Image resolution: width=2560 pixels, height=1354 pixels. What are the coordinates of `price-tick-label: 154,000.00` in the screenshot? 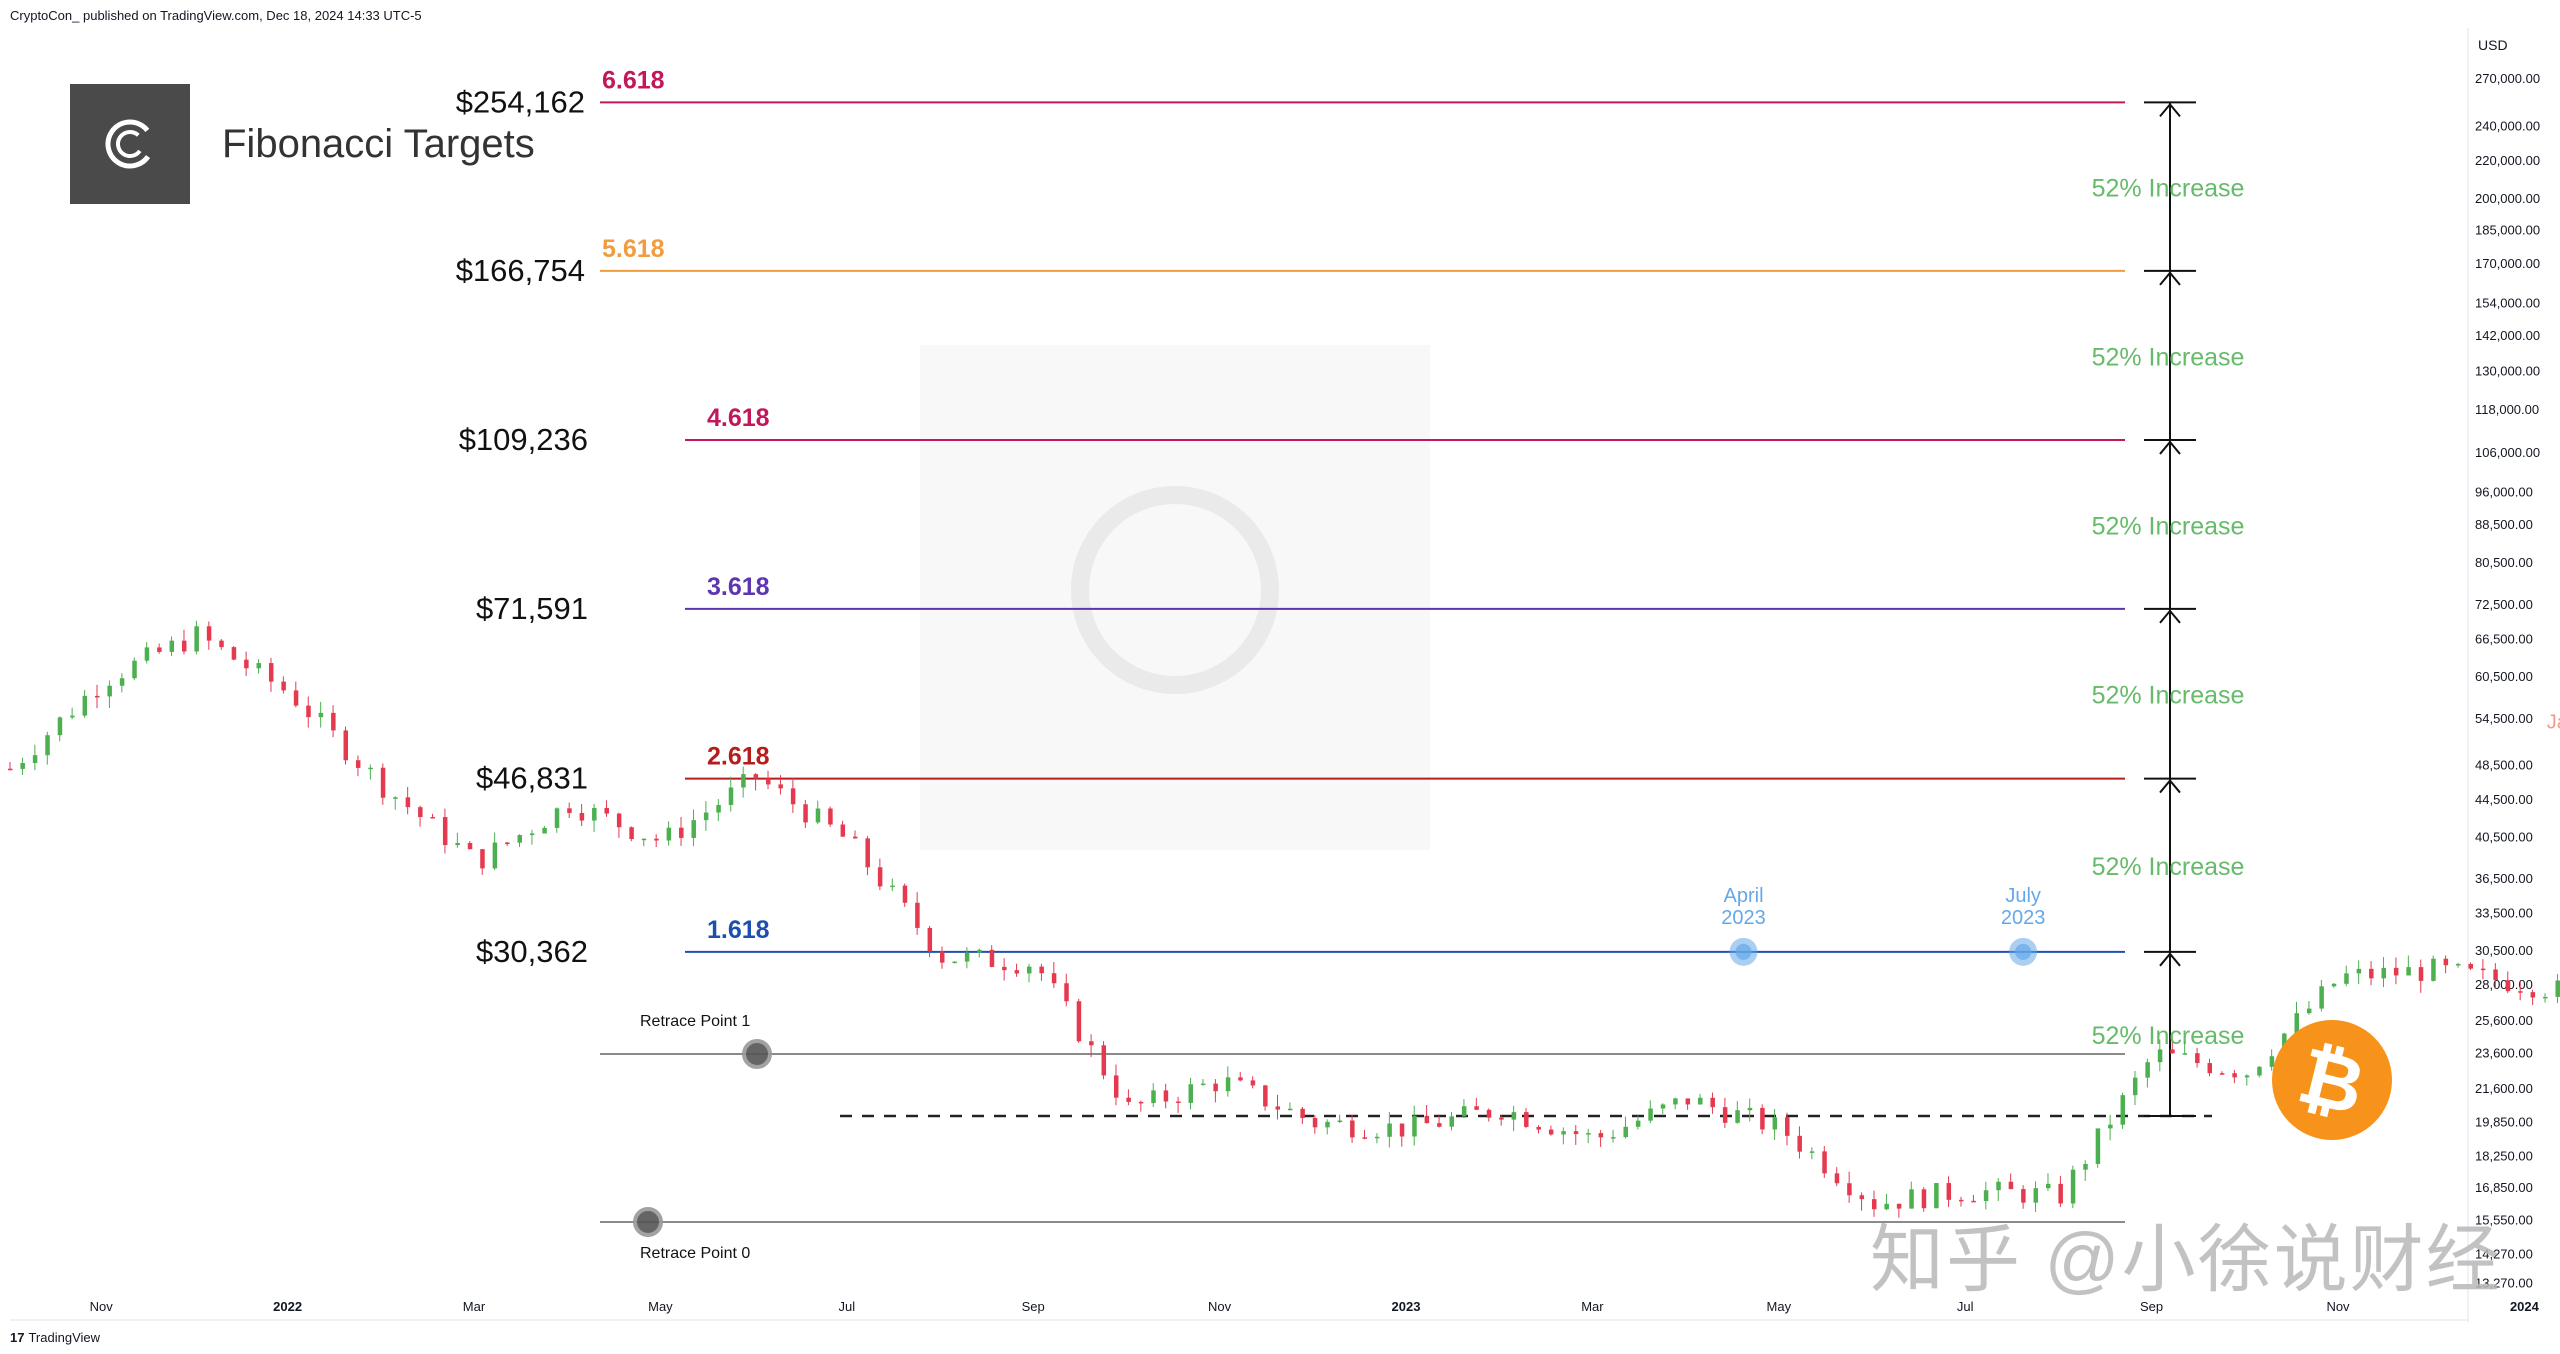 It's located at (2507, 303).